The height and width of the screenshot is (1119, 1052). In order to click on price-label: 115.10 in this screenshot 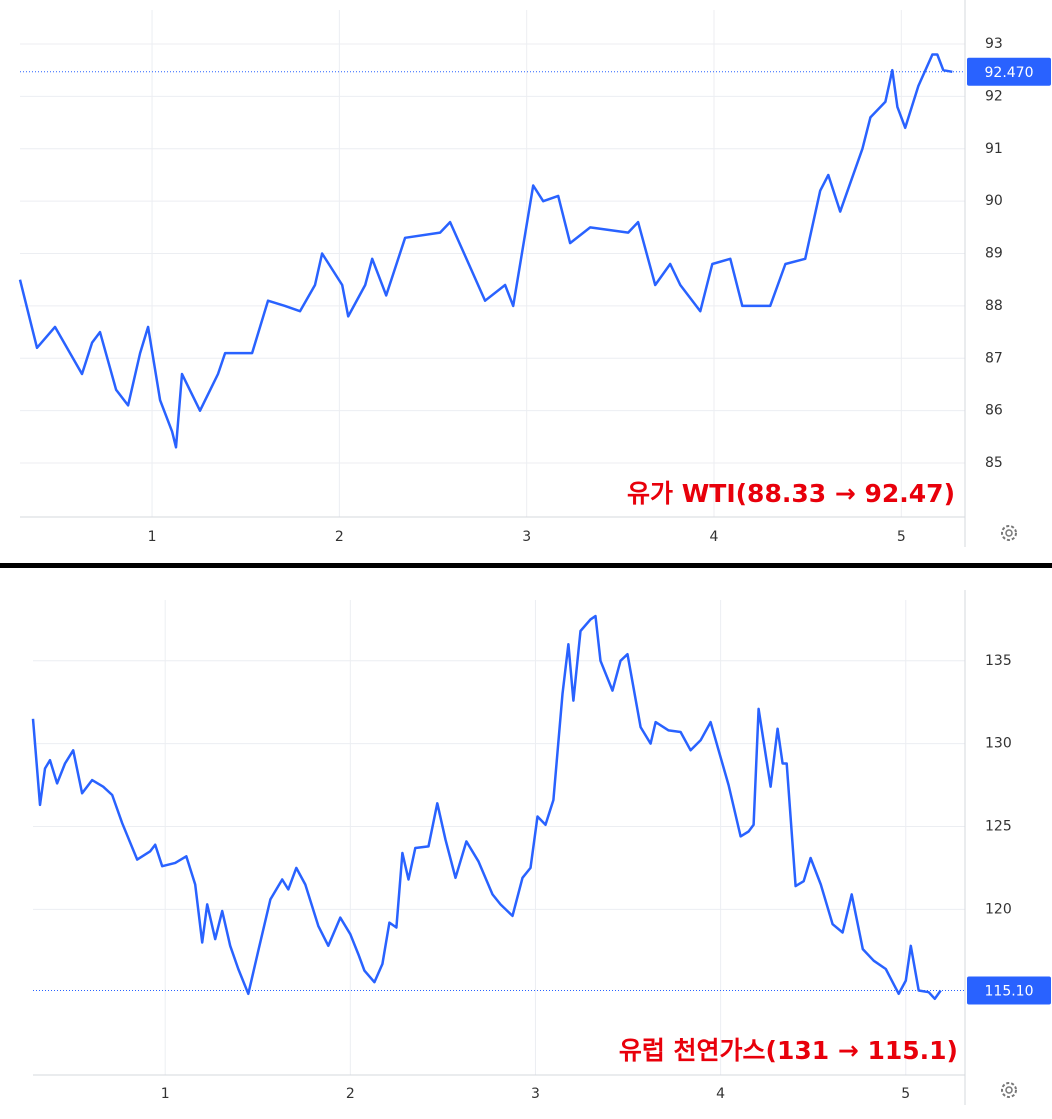, I will do `click(1009, 992)`.